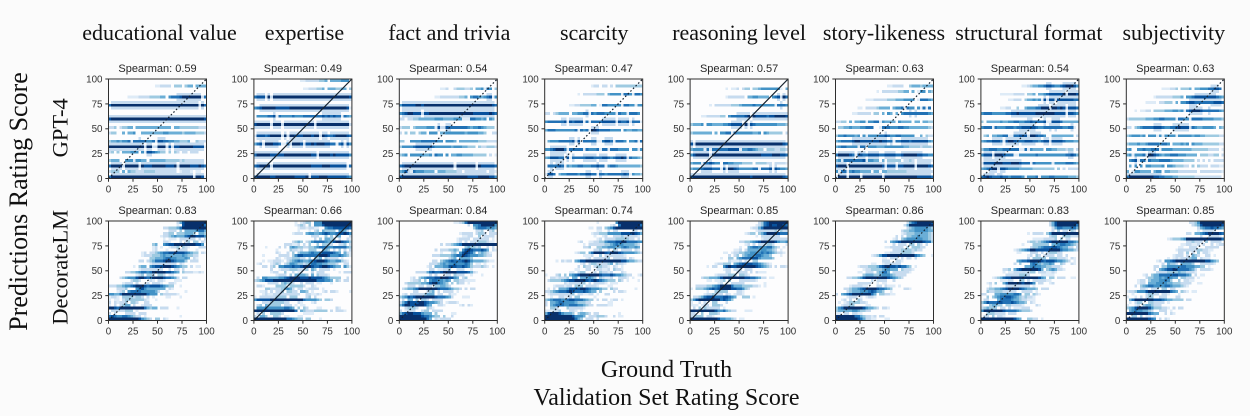 The height and width of the screenshot is (416, 1250). What do you see at coordinates (157, 211) in the screenshot?
I see `svg-text: Spearman: 0.83` at bounding box center [157, 211].